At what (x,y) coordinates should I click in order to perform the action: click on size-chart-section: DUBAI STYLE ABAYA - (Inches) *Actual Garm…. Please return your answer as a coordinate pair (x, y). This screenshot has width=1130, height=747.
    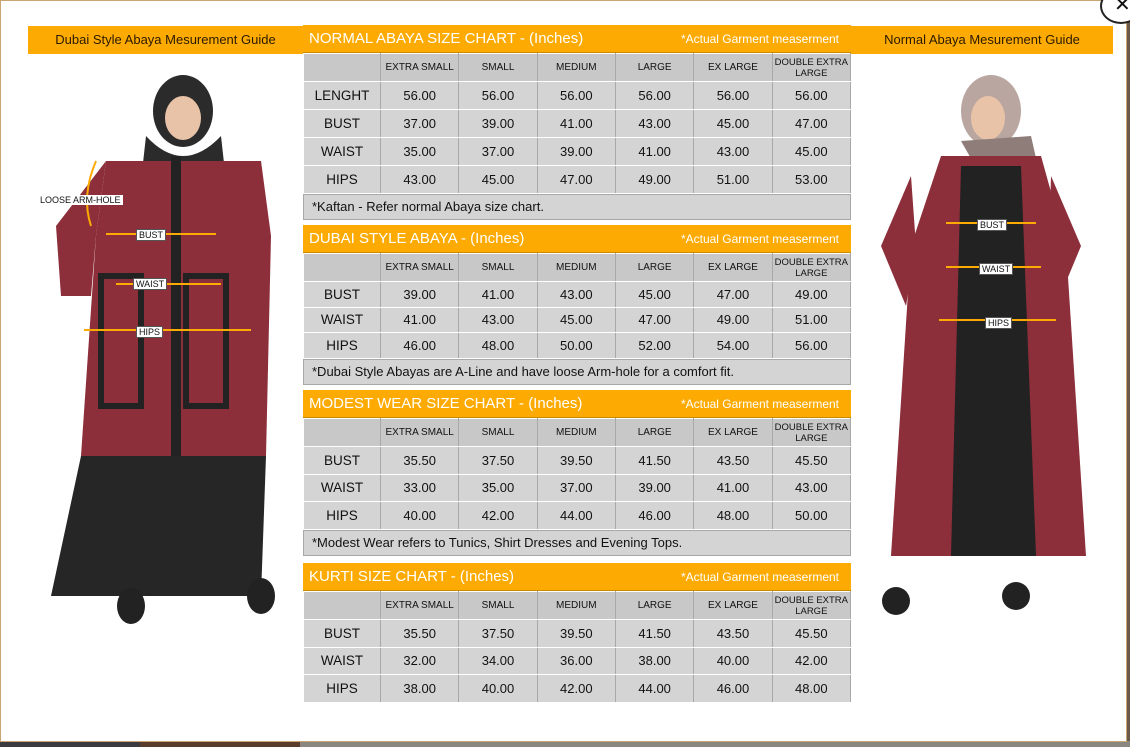
    Looking at the image, I should click on (577, 305).